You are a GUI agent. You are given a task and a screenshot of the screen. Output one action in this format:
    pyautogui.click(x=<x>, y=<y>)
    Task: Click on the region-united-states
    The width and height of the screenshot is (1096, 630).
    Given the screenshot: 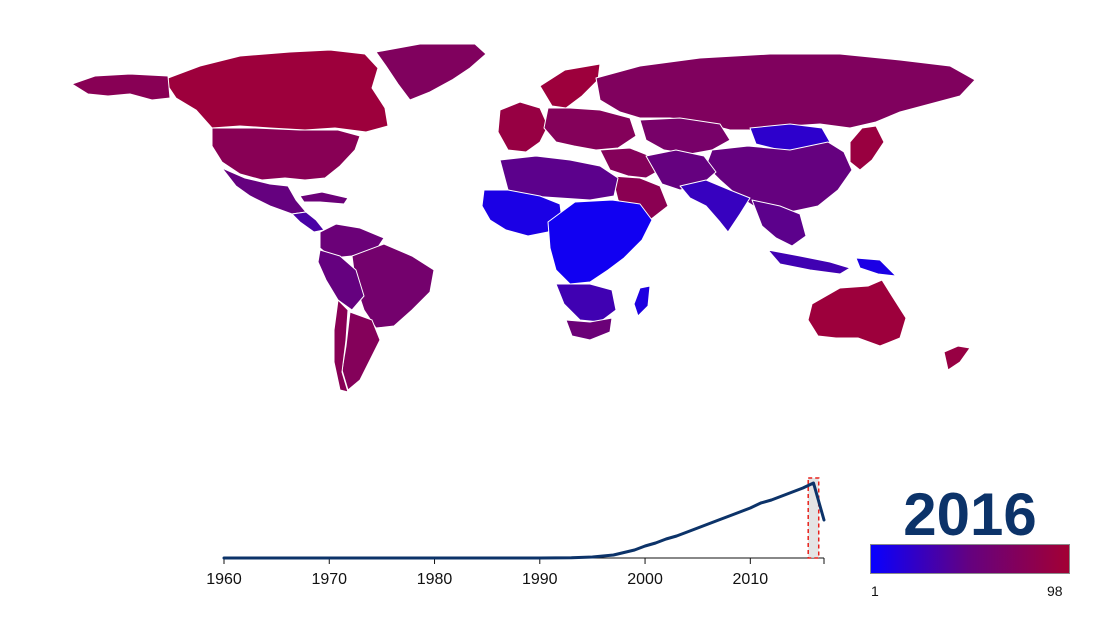 What is the action you would take?
    pyautogui.click(x=286, y=154)
    